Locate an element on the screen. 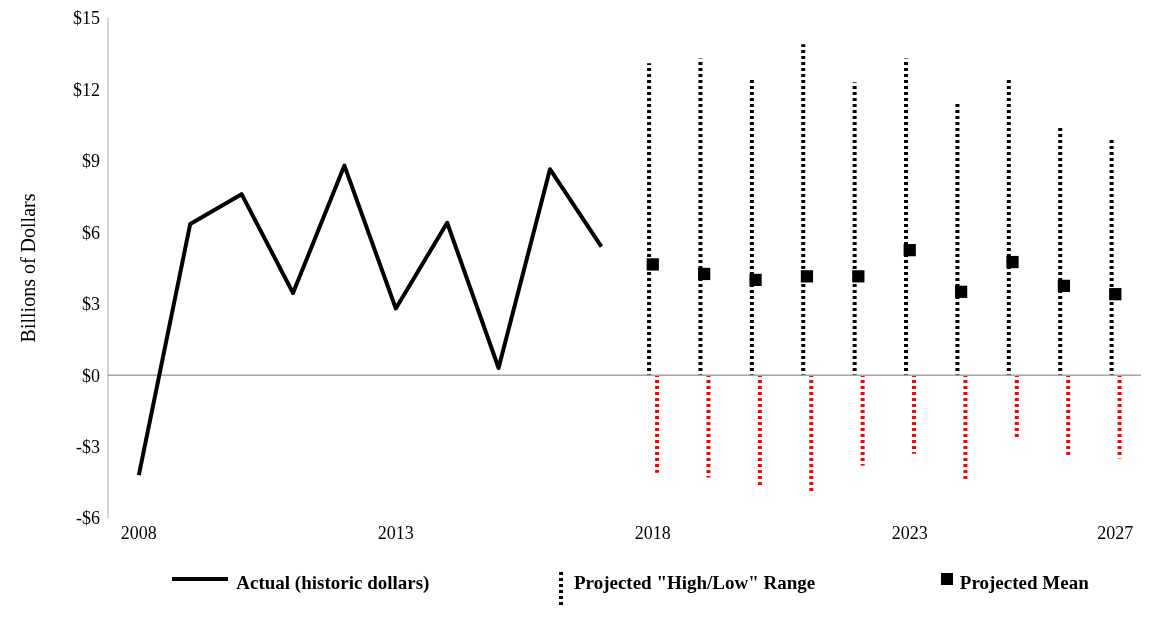 This screenshot has height=643, width=1159. y-tick-label: $3 is located at coordinates (91, 304).